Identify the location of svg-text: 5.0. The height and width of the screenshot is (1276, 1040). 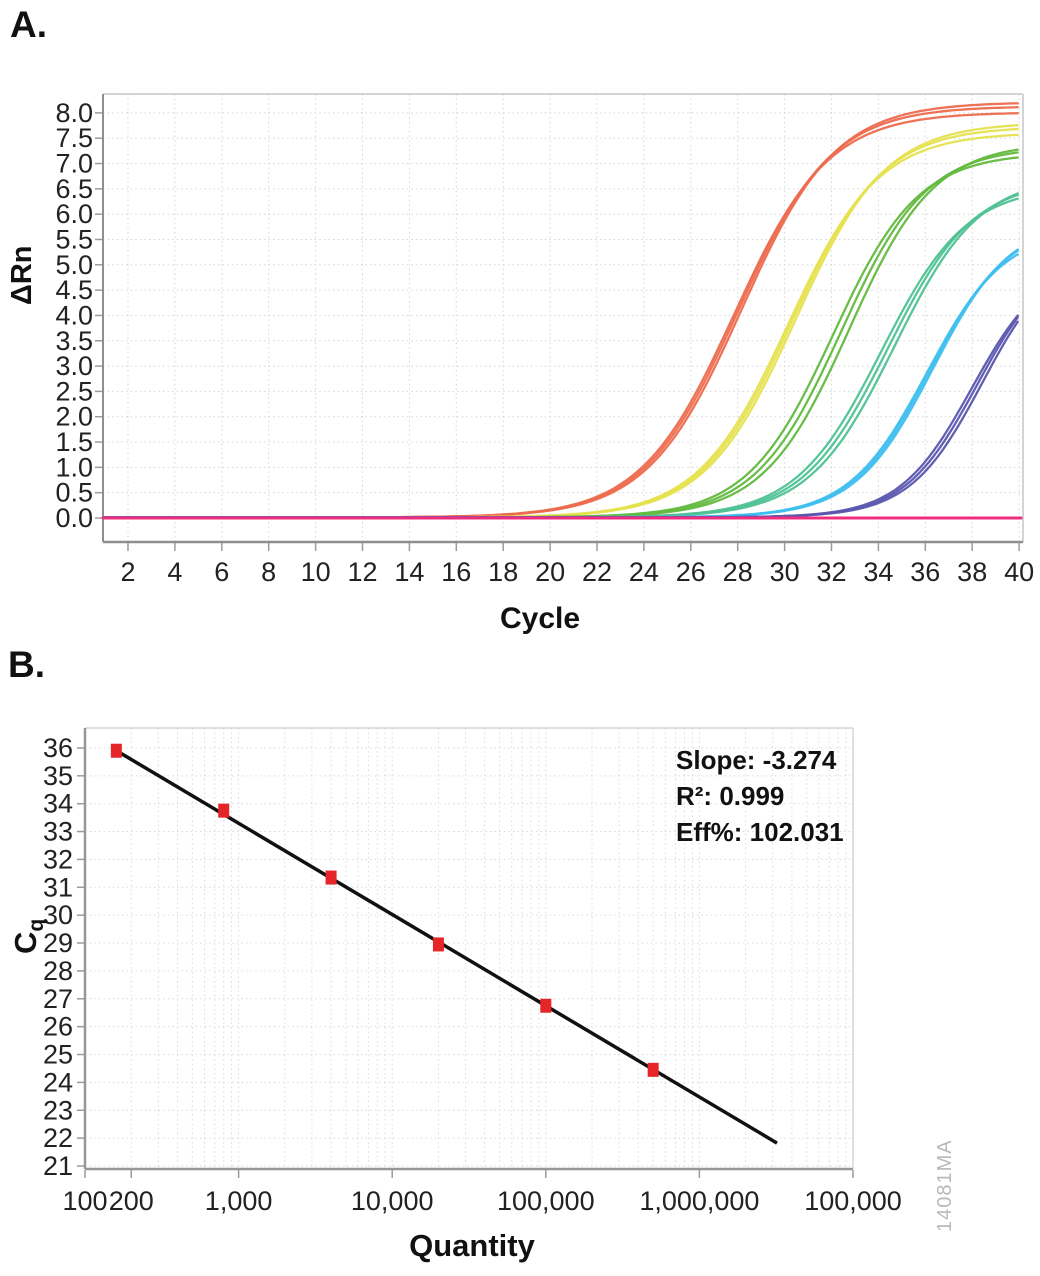
(74, 265).